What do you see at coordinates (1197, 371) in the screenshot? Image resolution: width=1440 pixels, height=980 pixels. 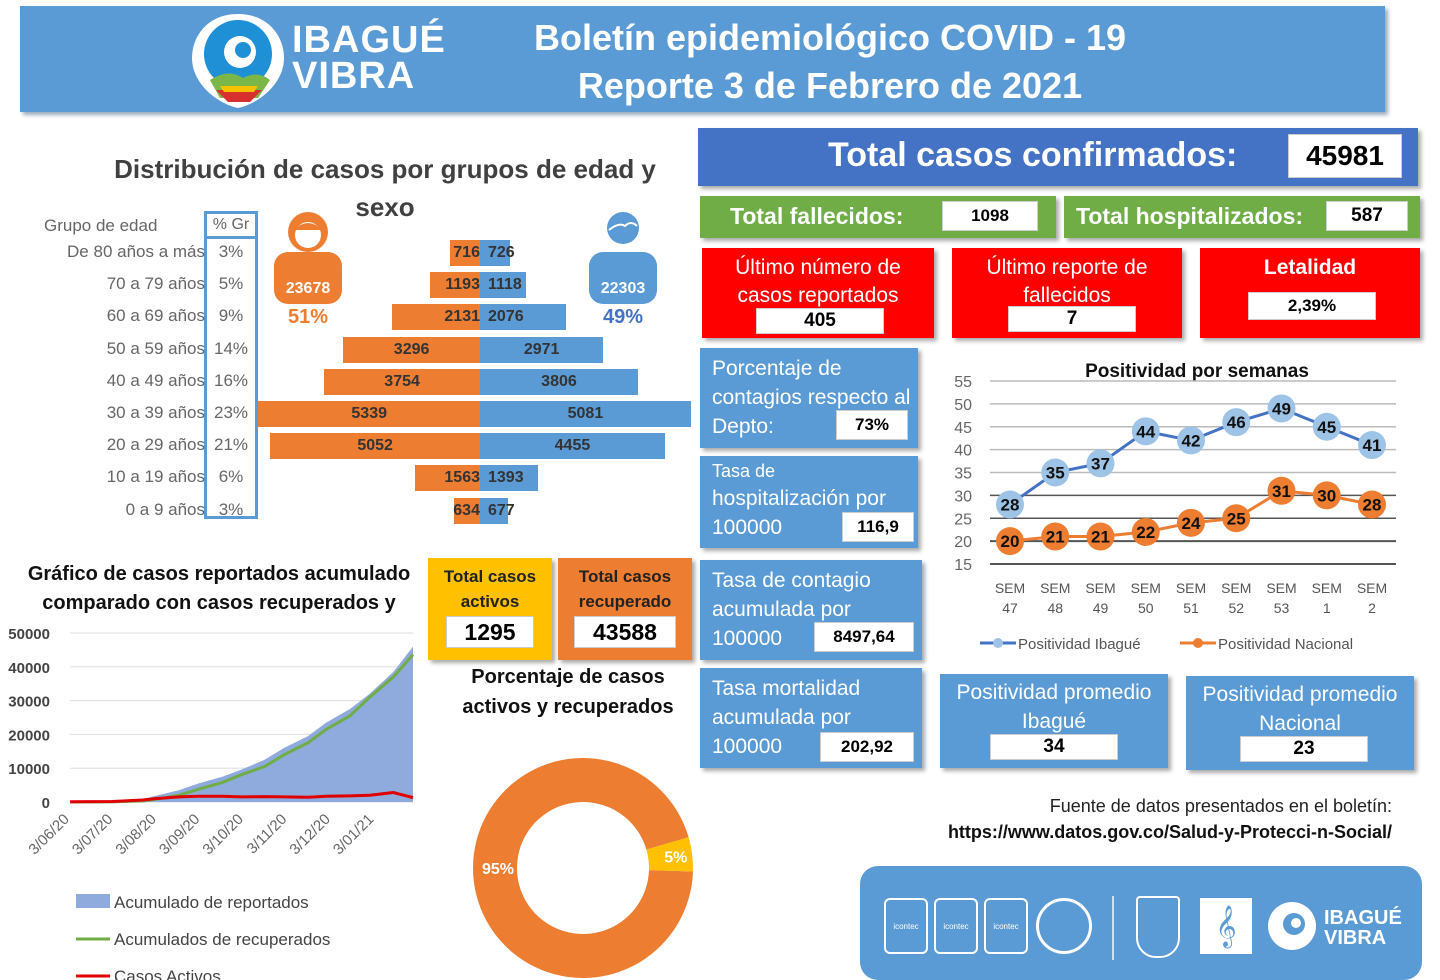 I see `positivity-title: Positividad por semanas` at bounding box center [1197, 371].